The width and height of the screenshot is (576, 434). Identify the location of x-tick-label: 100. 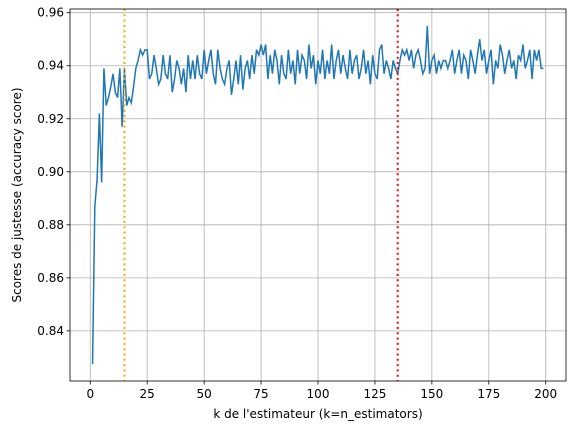
(318, 394).